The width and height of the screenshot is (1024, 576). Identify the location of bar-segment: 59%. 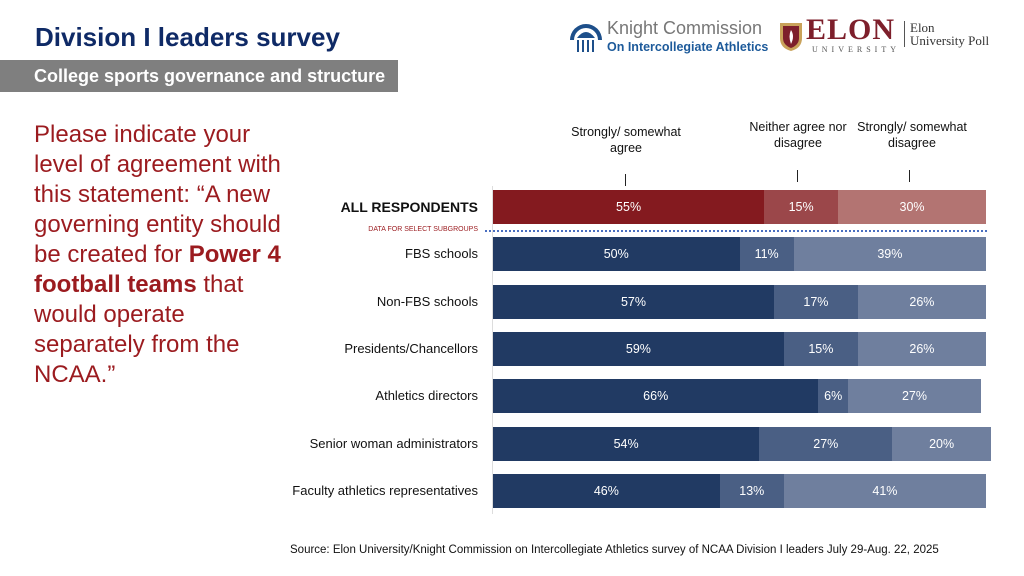
(638, 349).